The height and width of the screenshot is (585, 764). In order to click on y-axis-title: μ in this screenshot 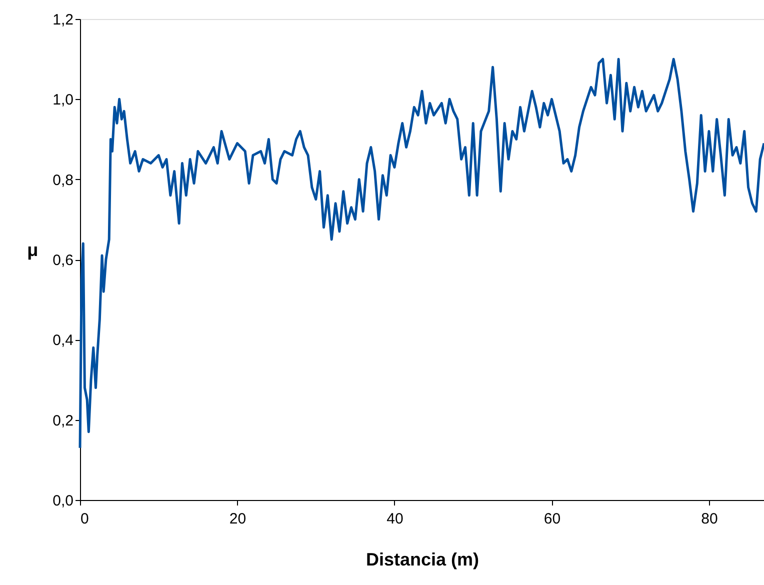, I will do `click(32, 250)`.